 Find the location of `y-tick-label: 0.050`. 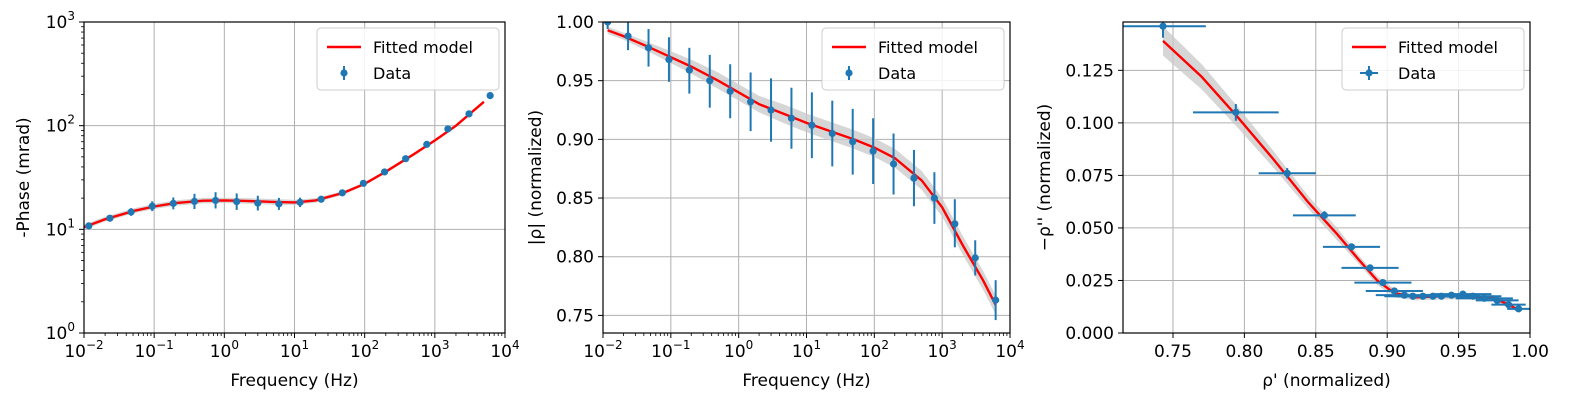

y-tick-label: 0.050 is located at coordinates (1089, 229).